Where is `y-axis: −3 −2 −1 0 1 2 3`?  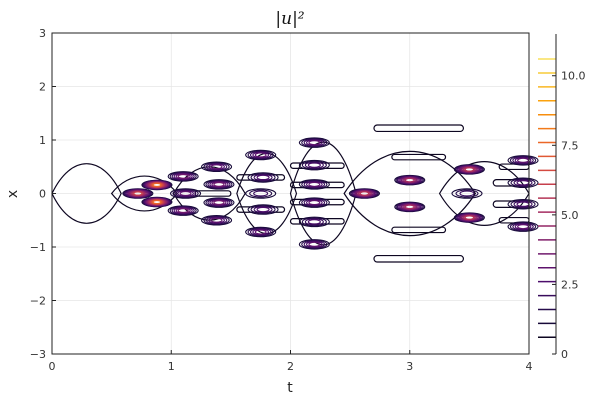
y-axis: −3 −2 −1 0 1 2 3 is located at coordinates (43, 194).